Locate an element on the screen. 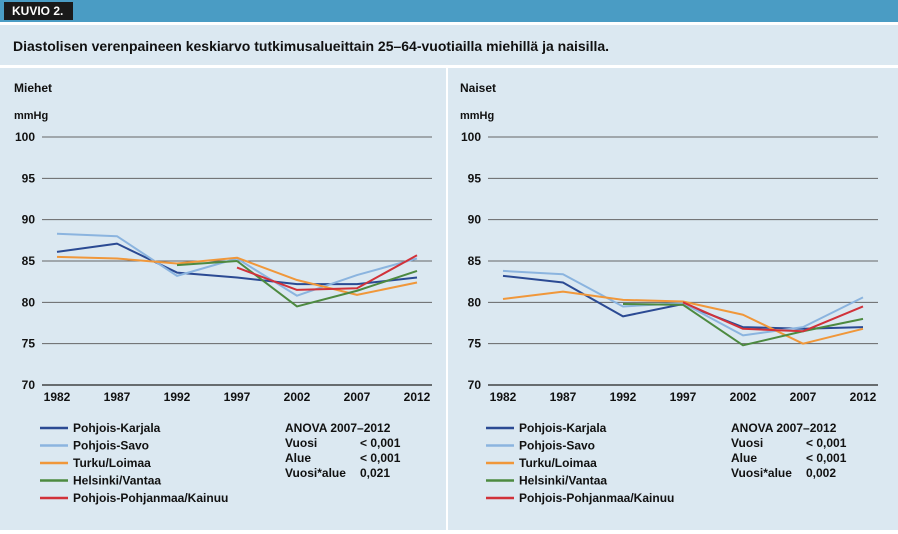  women-x-tick-label: 2012 is located at coordinates (863, 397).